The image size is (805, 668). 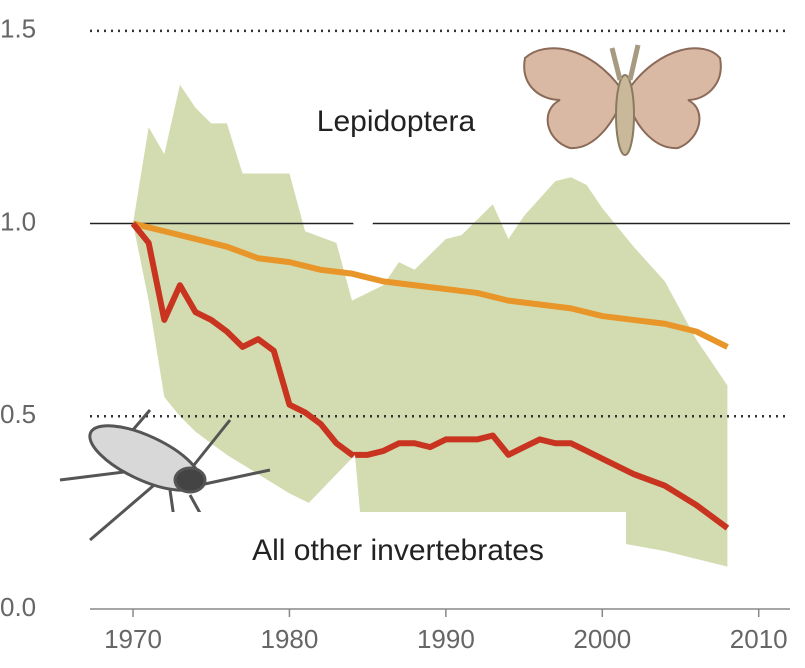 What do you see at coordinates (290, 639) in the screenshot?
I see `x-tick-label: 1980` at bounding box center [290, 639].